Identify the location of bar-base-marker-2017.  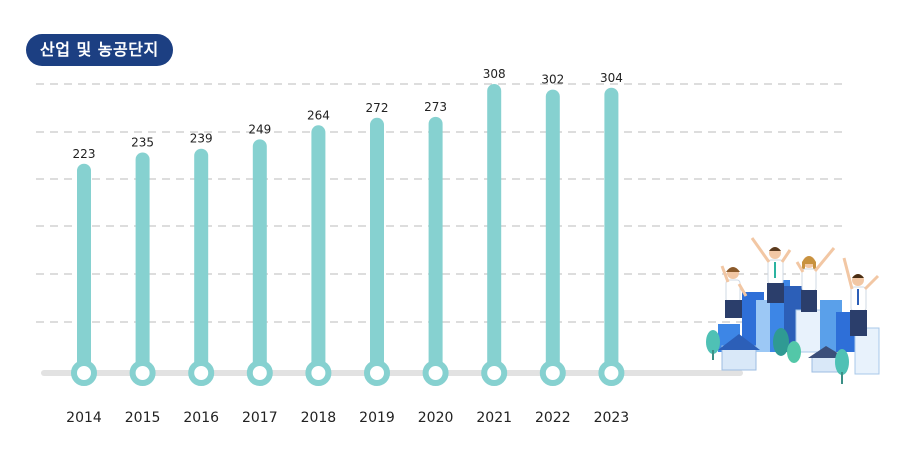
(259, 373).